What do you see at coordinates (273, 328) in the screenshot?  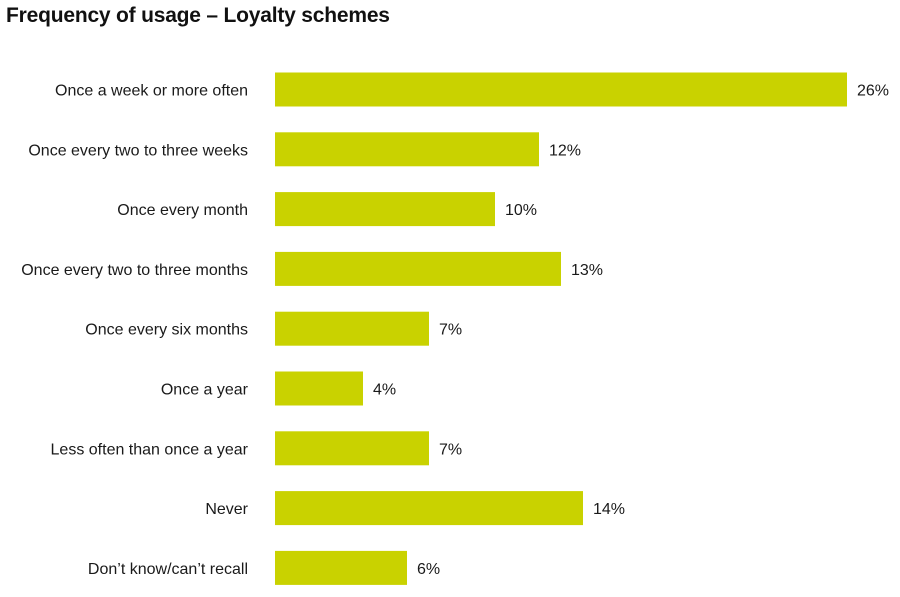 I see `bar-row: Once every six months 7%` at bounding box center [273, 328].